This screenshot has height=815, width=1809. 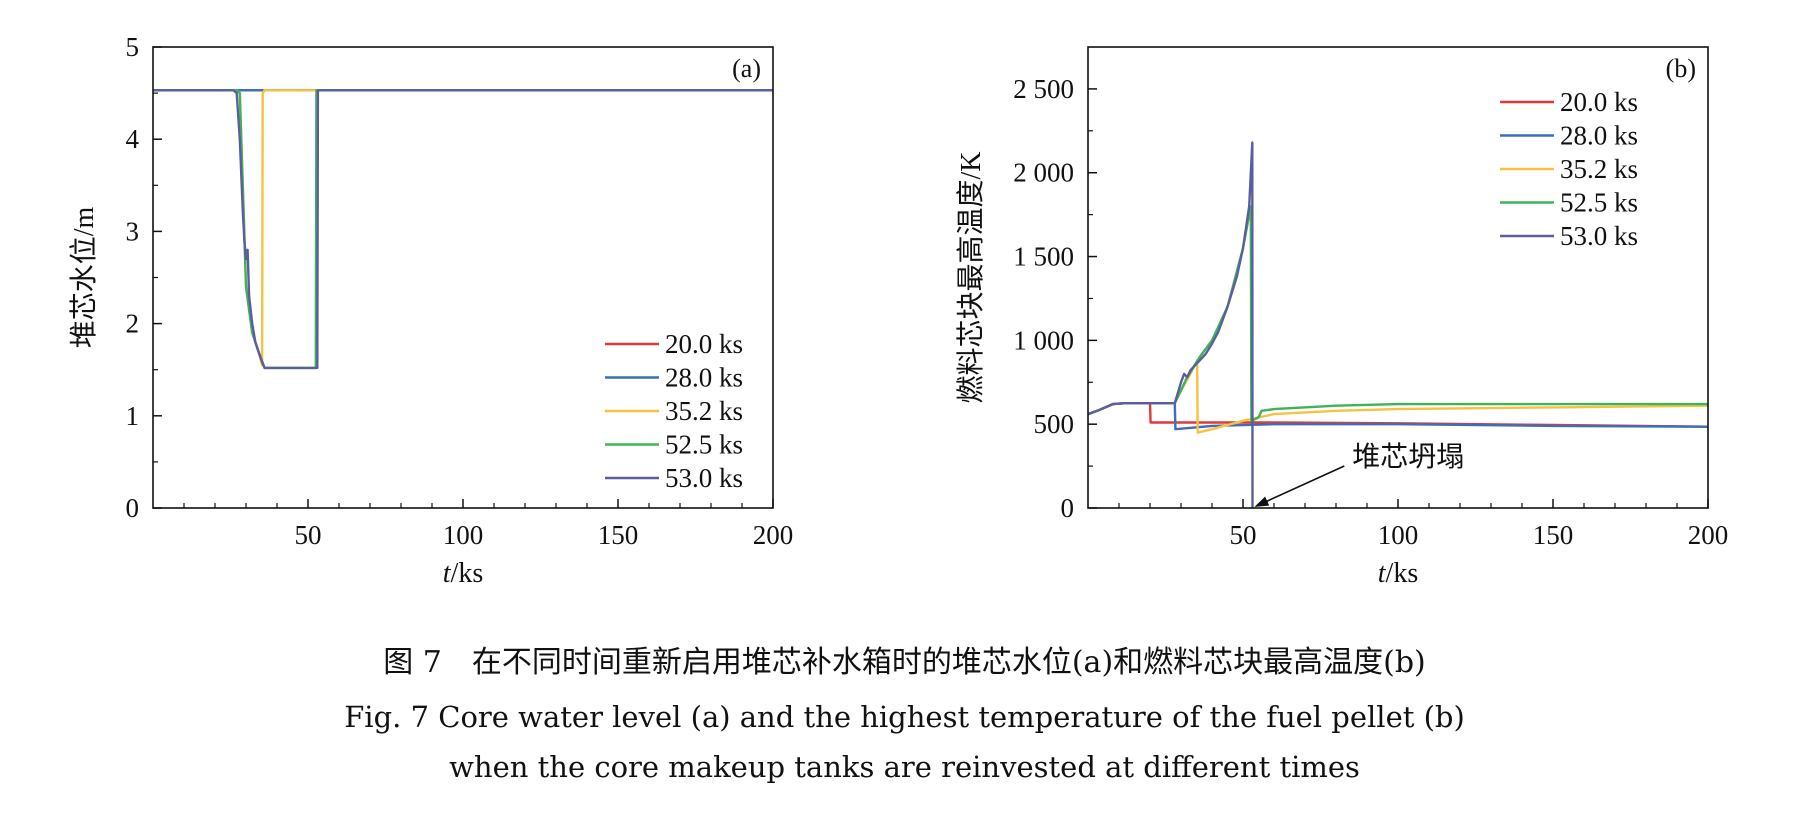 I want to click on y-axis-label: 燃料芯块最高温度/K, so click(x=971, y=277).